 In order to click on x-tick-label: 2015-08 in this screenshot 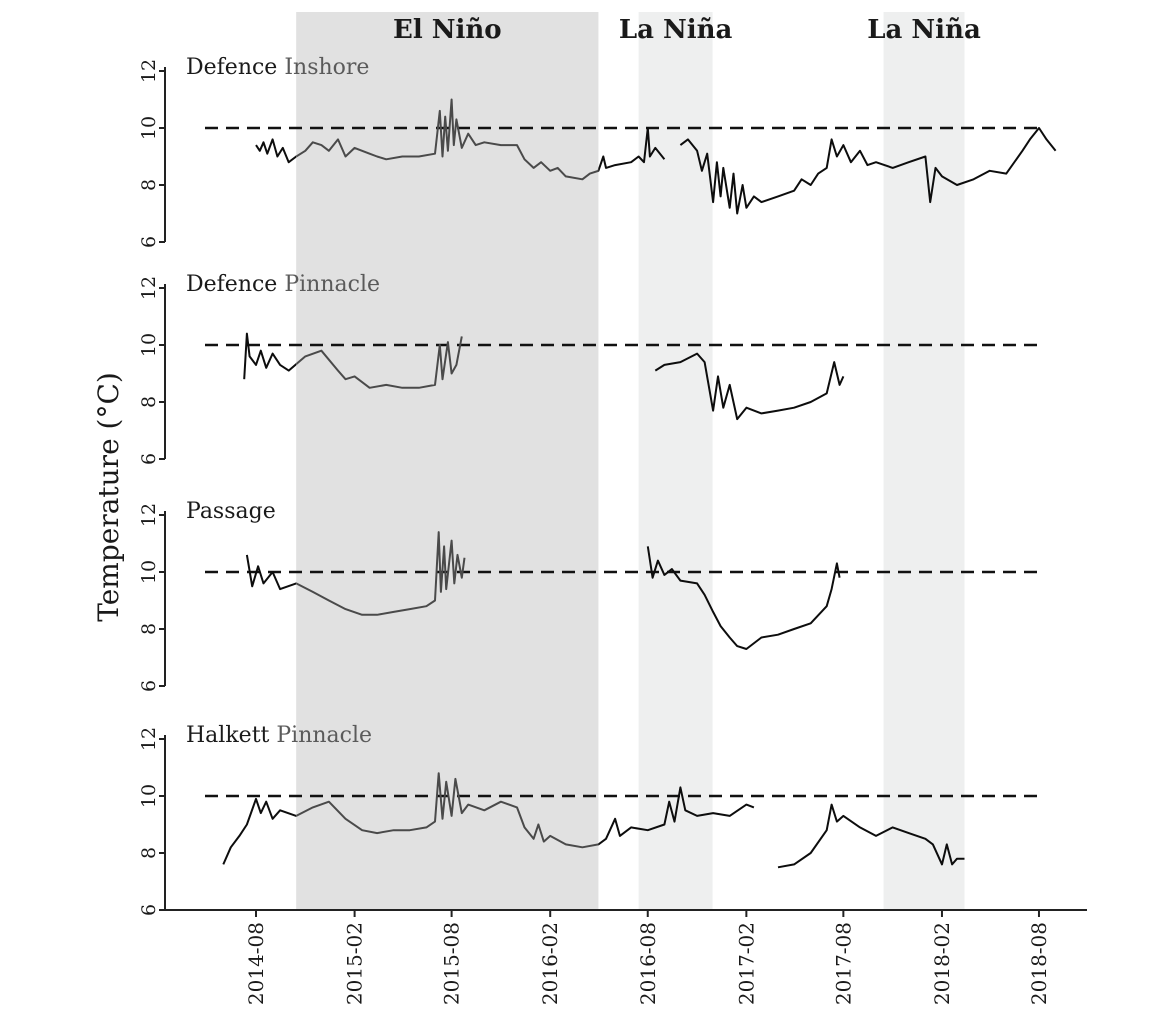, I will do `click(452, 963)`.